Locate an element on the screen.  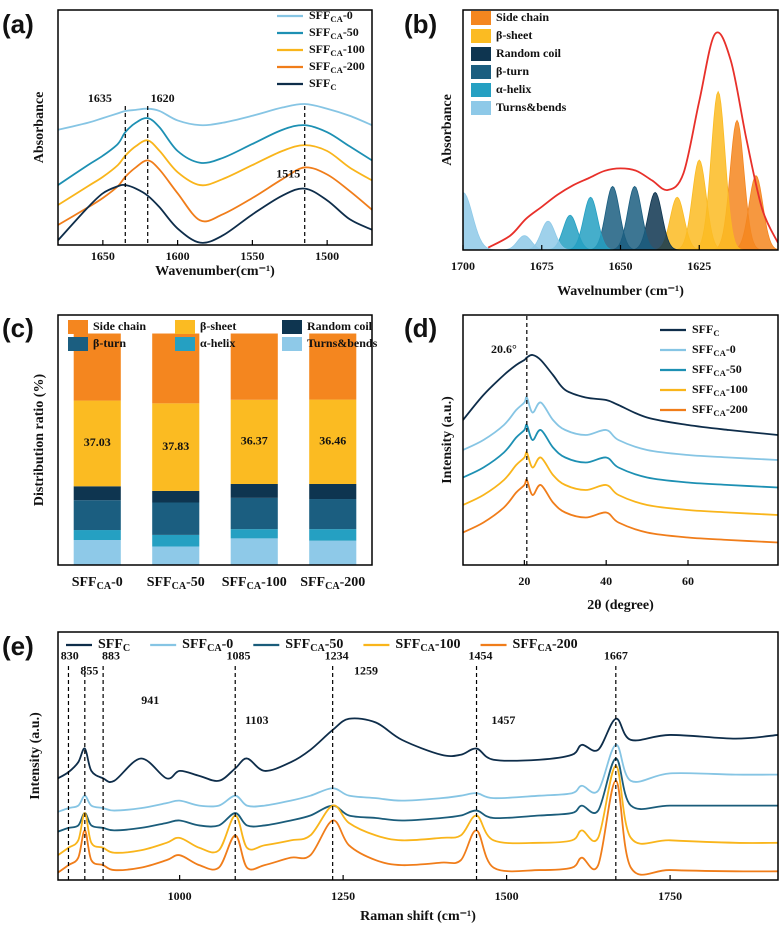
legend-label: SFFCA-100 is located at coordinates (720, 390).